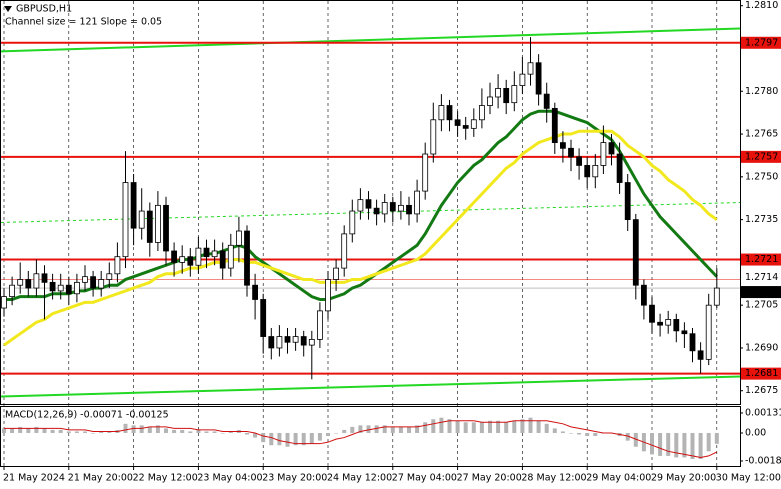 The width and height of the screenshot is (781, 489). I want to click on channel-label: Channel size = 121 Slope = 0.05, so click(83, 22).